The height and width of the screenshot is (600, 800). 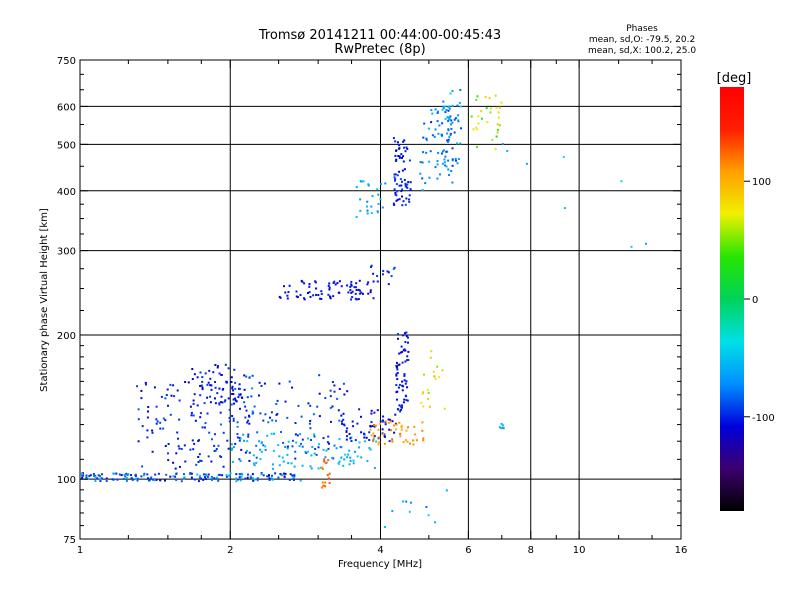 What do you see at coordinates (230, 550) in the screenshot?
I see `x-tick-label: 2` at bounding box center [230, 550].